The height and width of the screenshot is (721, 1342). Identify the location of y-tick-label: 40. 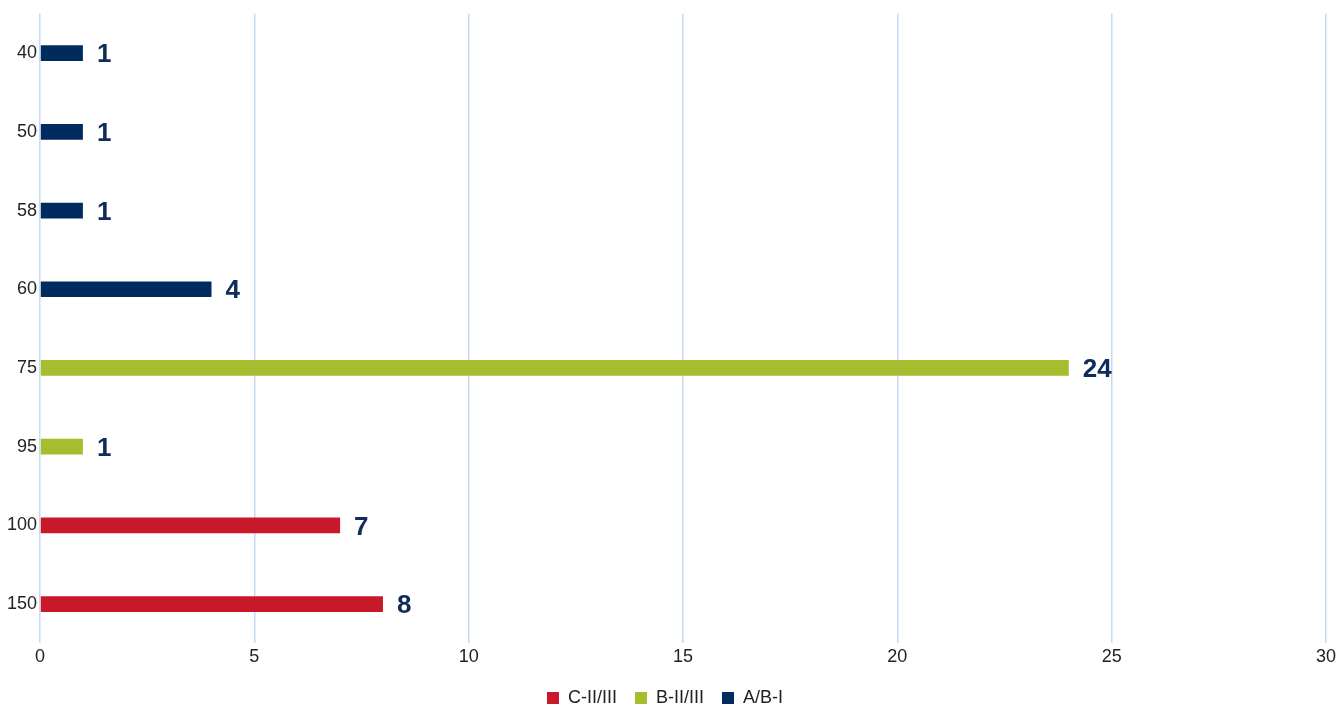
(27, 52).